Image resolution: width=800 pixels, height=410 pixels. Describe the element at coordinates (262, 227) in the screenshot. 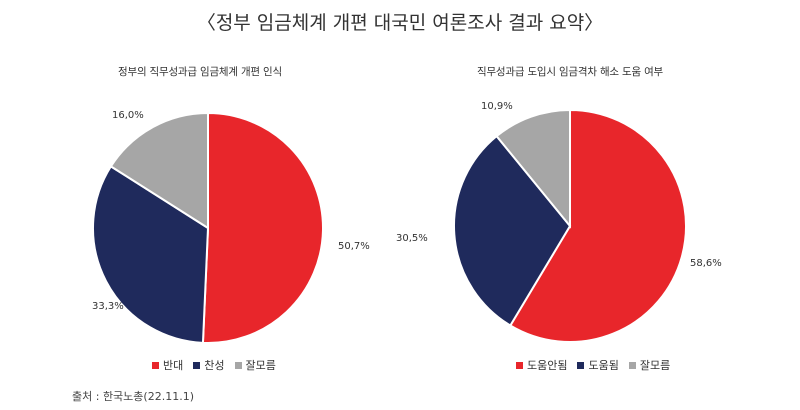

I see `pie-slice-반대` at that location.